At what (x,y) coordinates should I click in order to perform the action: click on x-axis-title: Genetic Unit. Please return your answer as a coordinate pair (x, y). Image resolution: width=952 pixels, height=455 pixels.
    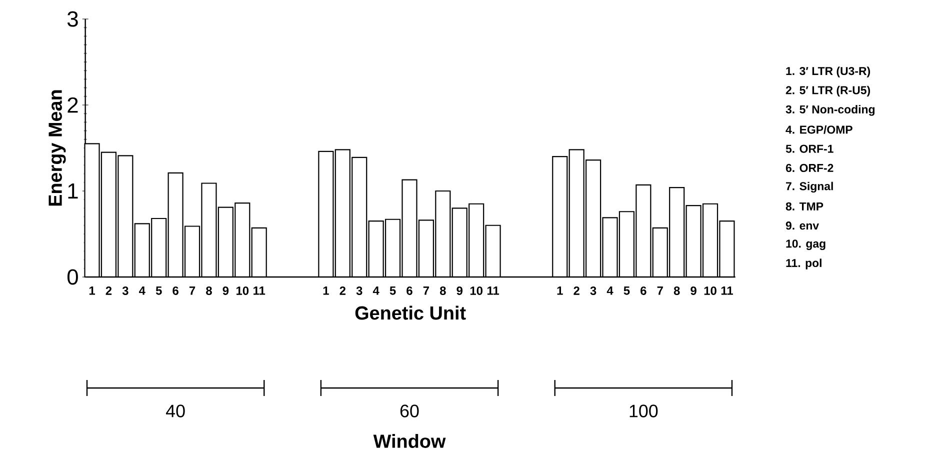
    Looking at the image, I should click on (410, 313).